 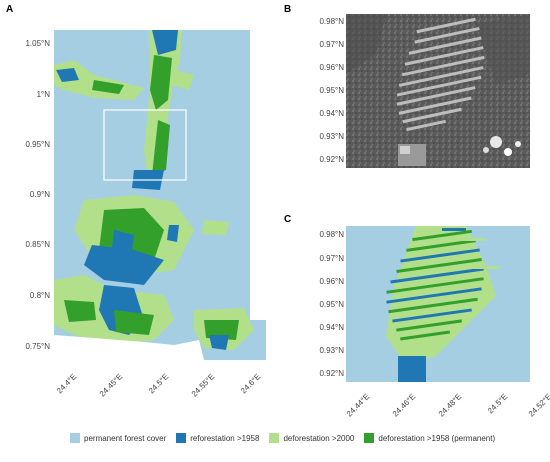 I want to click on panel-a-ytick-3: 0.9°N, so click(x=39, y=194).